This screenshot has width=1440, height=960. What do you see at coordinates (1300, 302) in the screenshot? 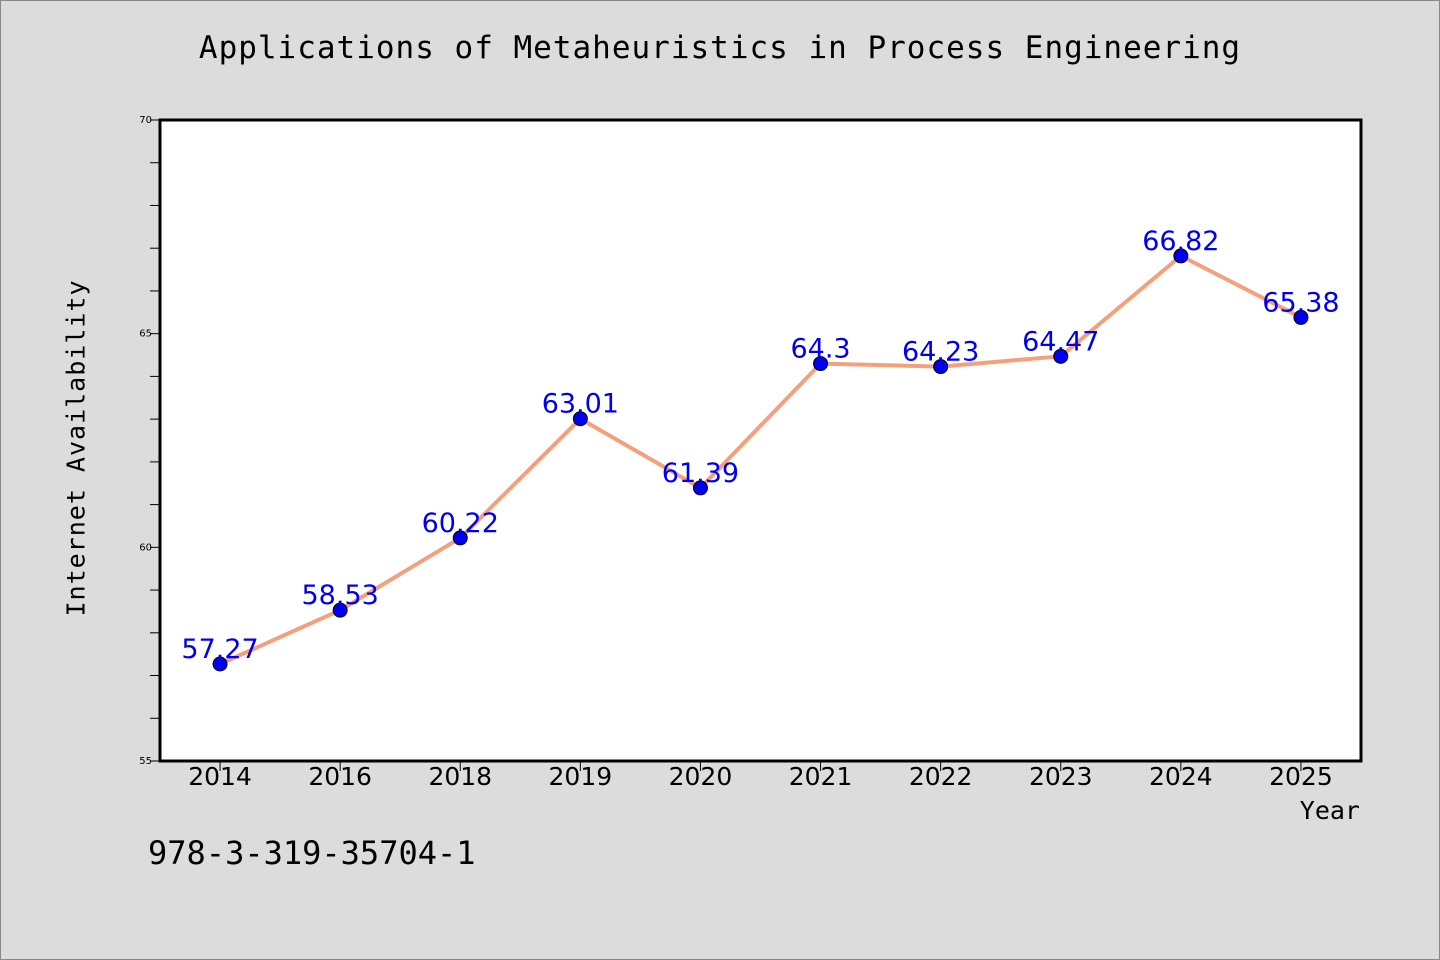
I see `data-label: 65.38` at bounding box center [1300, 302].